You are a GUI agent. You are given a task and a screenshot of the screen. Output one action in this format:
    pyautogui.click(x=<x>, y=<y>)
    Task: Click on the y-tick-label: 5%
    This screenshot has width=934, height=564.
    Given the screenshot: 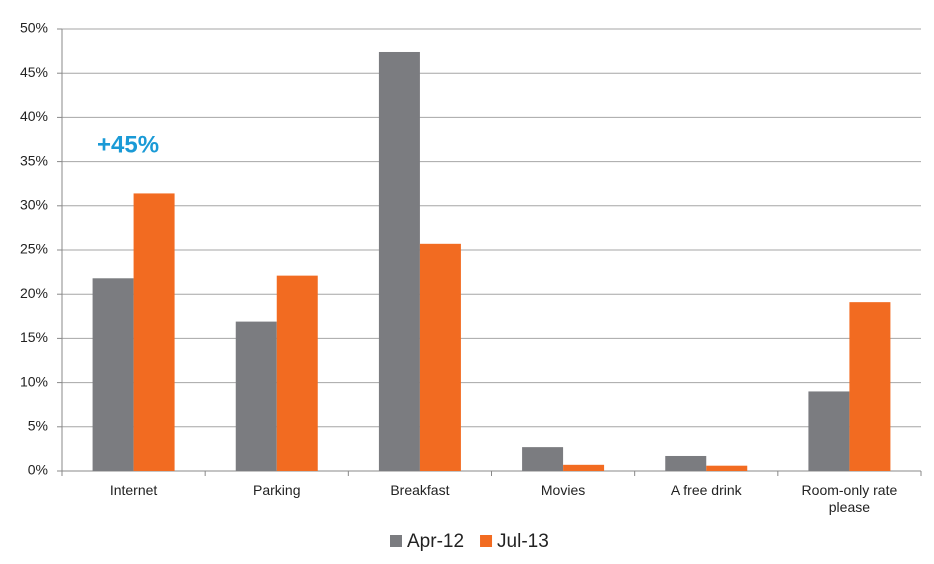 What is the action you would take?
    pyautogui.click(x=38, y=426)
    